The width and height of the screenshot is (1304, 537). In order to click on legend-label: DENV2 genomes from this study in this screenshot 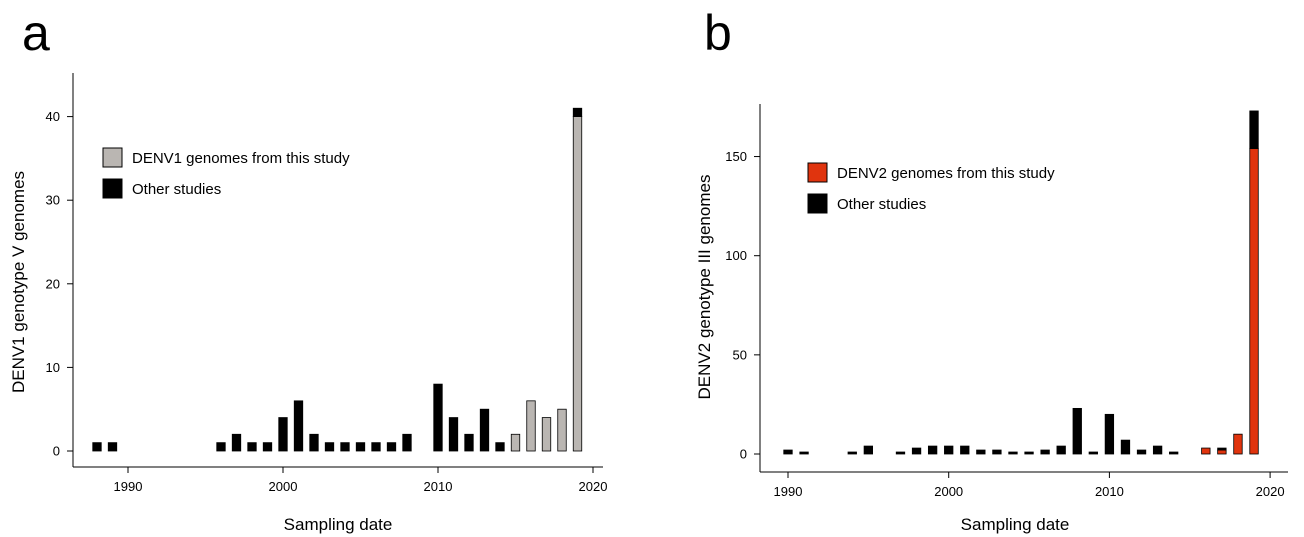, I will do `click(946, 173)`.